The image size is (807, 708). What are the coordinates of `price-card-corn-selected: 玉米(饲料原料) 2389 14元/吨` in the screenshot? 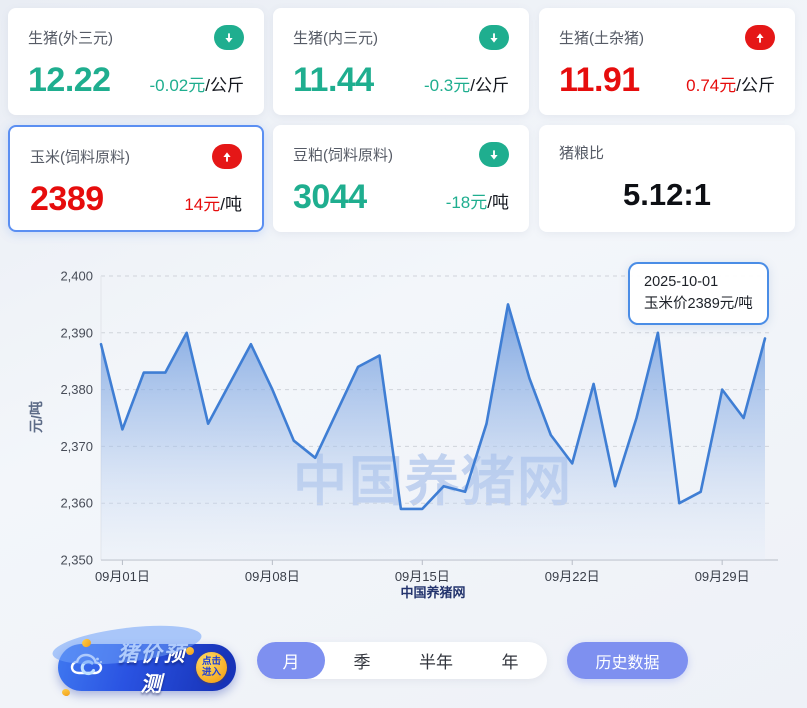 It's located at (136, 178).